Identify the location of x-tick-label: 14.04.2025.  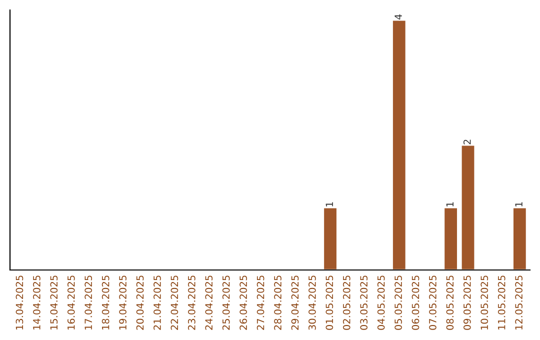
(36, 303).